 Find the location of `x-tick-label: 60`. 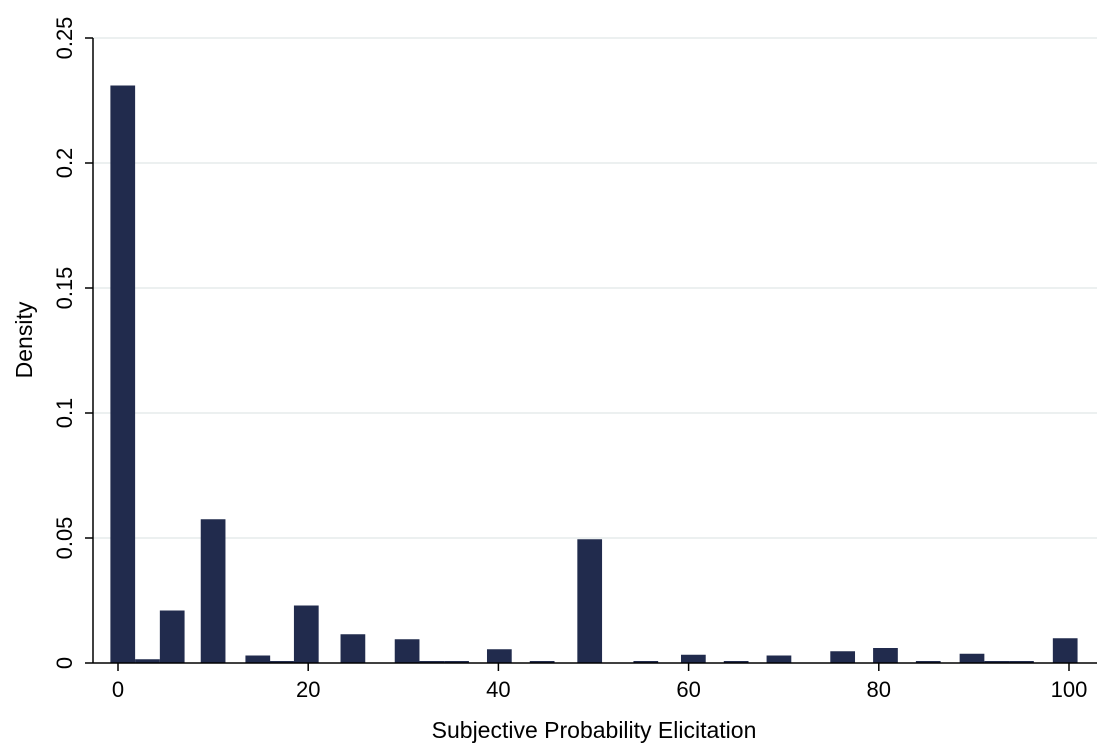

x-tick-label: 60 is located at coordinates (688, 689).